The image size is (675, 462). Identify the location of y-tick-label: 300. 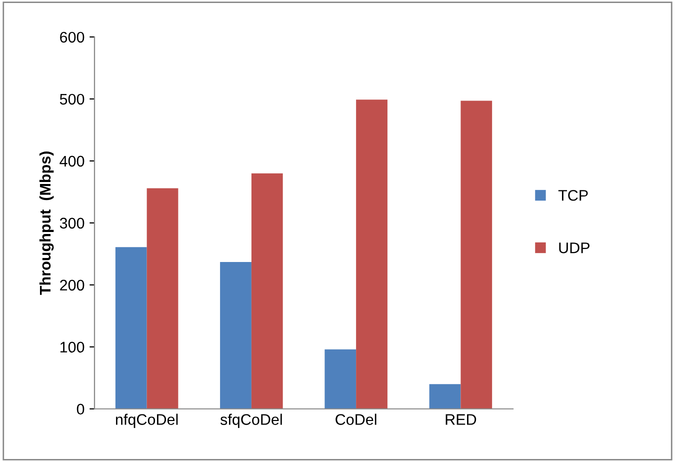
(72, 223).